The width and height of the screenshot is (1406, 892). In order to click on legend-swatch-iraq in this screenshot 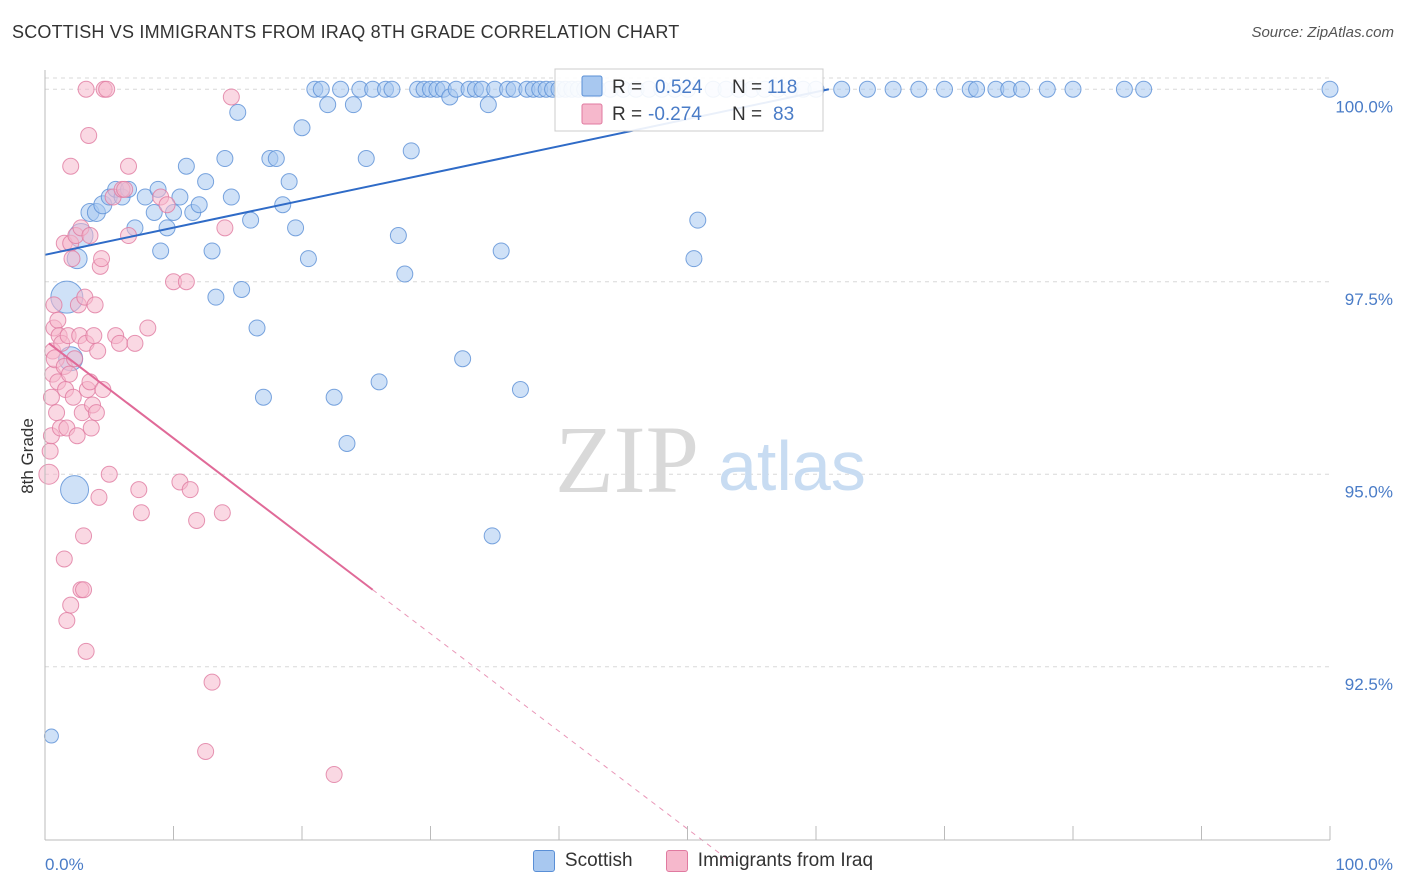, I will do `click(592, 114)`.